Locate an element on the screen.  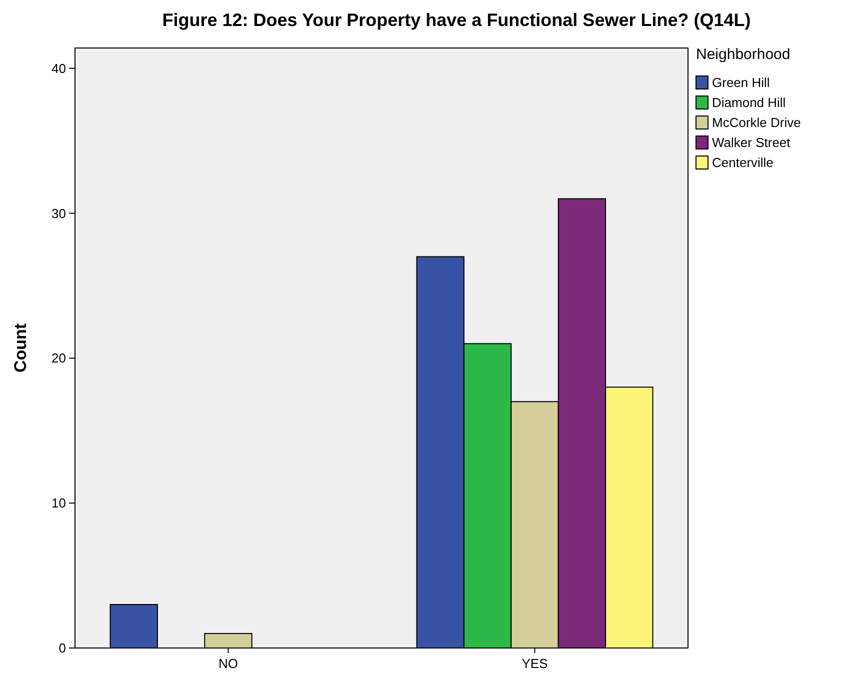
legend-label: Diamond Hill is located at coordinates (749, 102).